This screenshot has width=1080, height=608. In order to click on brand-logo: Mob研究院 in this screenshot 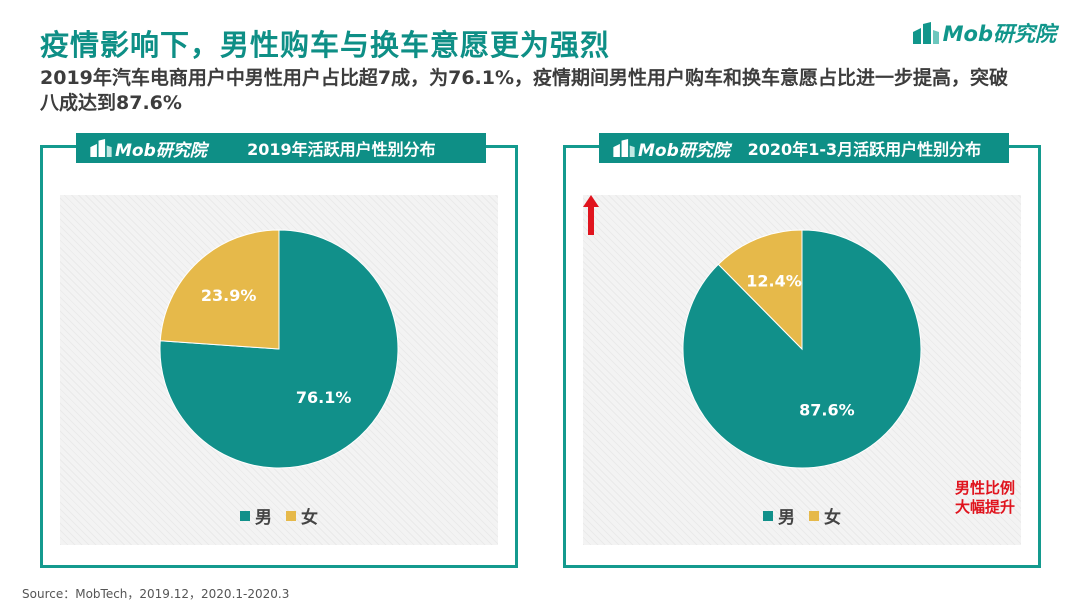, I will do `click(984, 33)`.